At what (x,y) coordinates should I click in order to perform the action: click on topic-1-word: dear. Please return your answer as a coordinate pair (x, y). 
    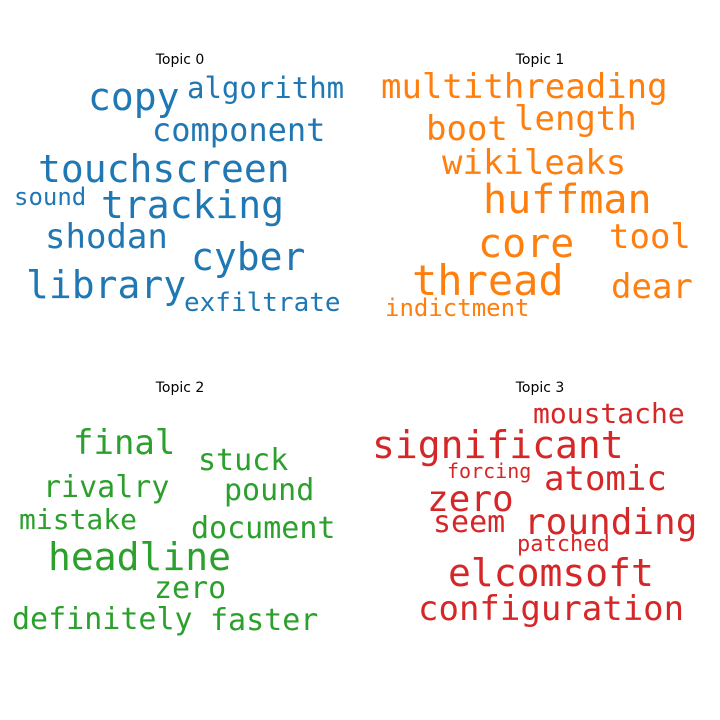
    Looking at the image, I should click on (652, 287).